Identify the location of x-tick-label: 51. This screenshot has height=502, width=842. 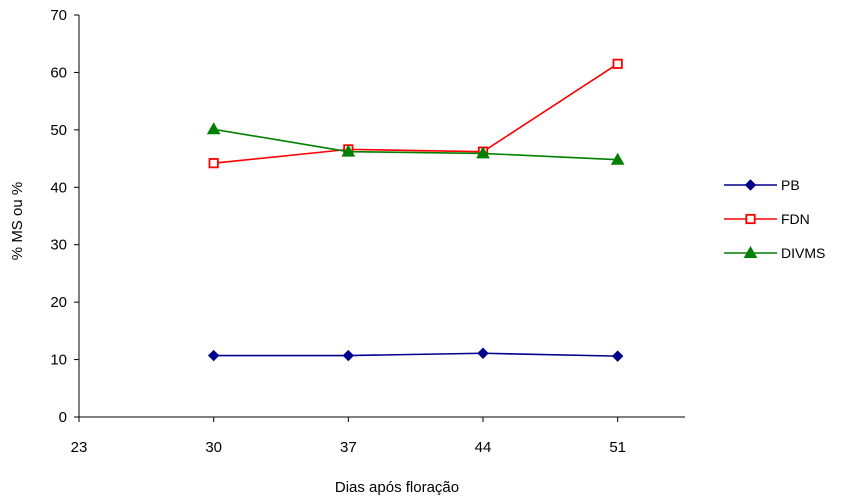
(617, 447).